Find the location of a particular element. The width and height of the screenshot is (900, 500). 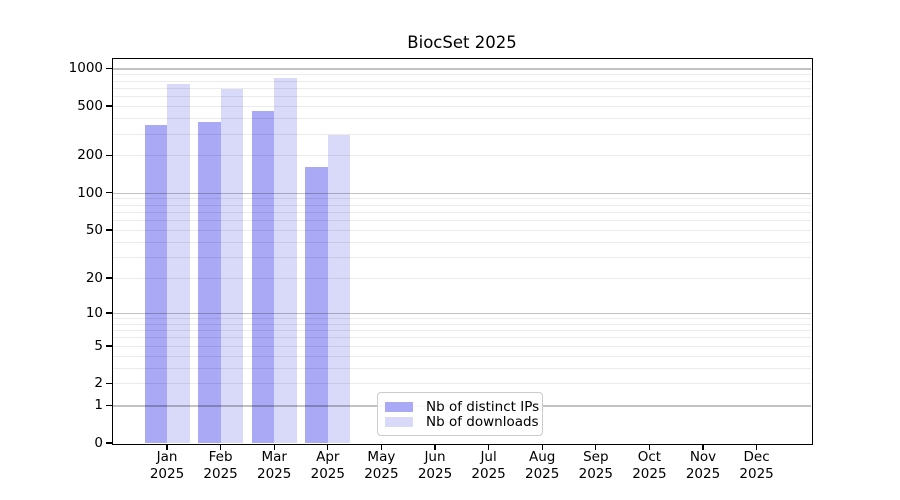

x-tick-oct is located at coordinates (649, 447).